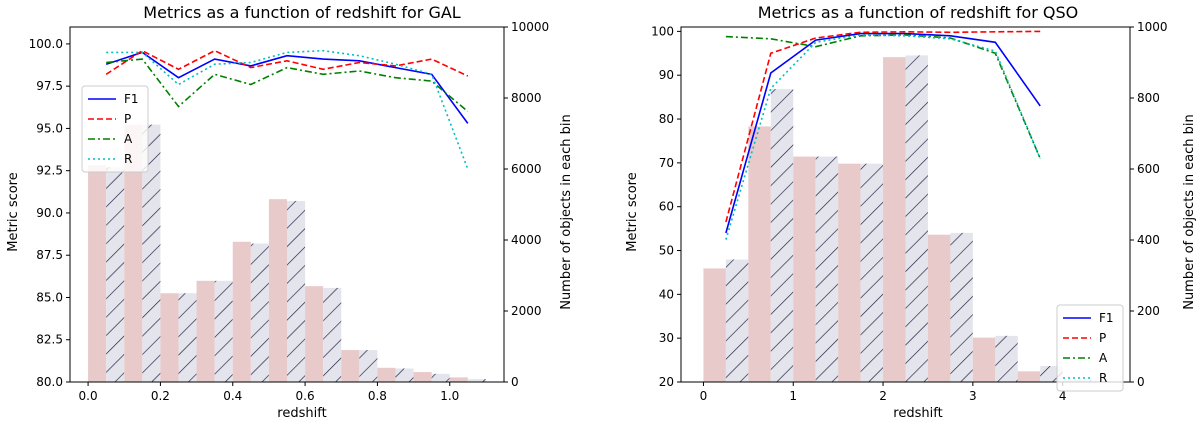 This screenshot has width=1200, height=425. Describe the element at coordinates (49, 128) in the screenshot. I see `y-tick-label: 95.0` at that location.